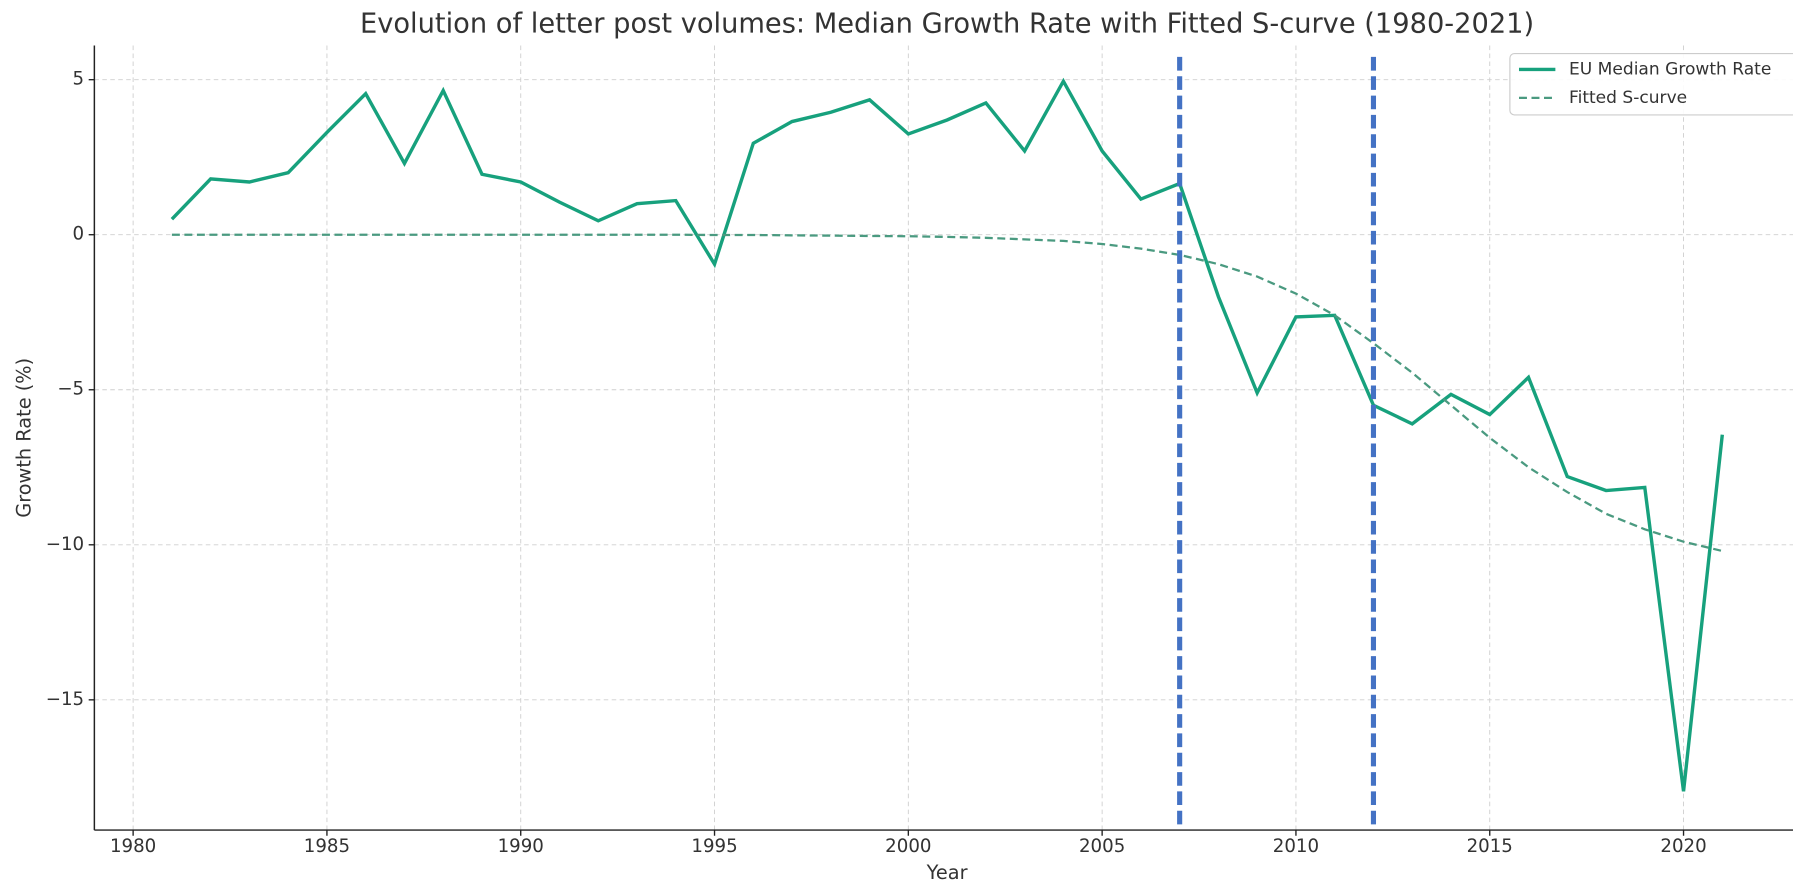 The height and width of the screenshot is (887, 1793). What do you see at coordinates (1670, 69) in the screenshot?
I see `legend-label: EU Median Growth Rate` at bounding box center [1670, 69].